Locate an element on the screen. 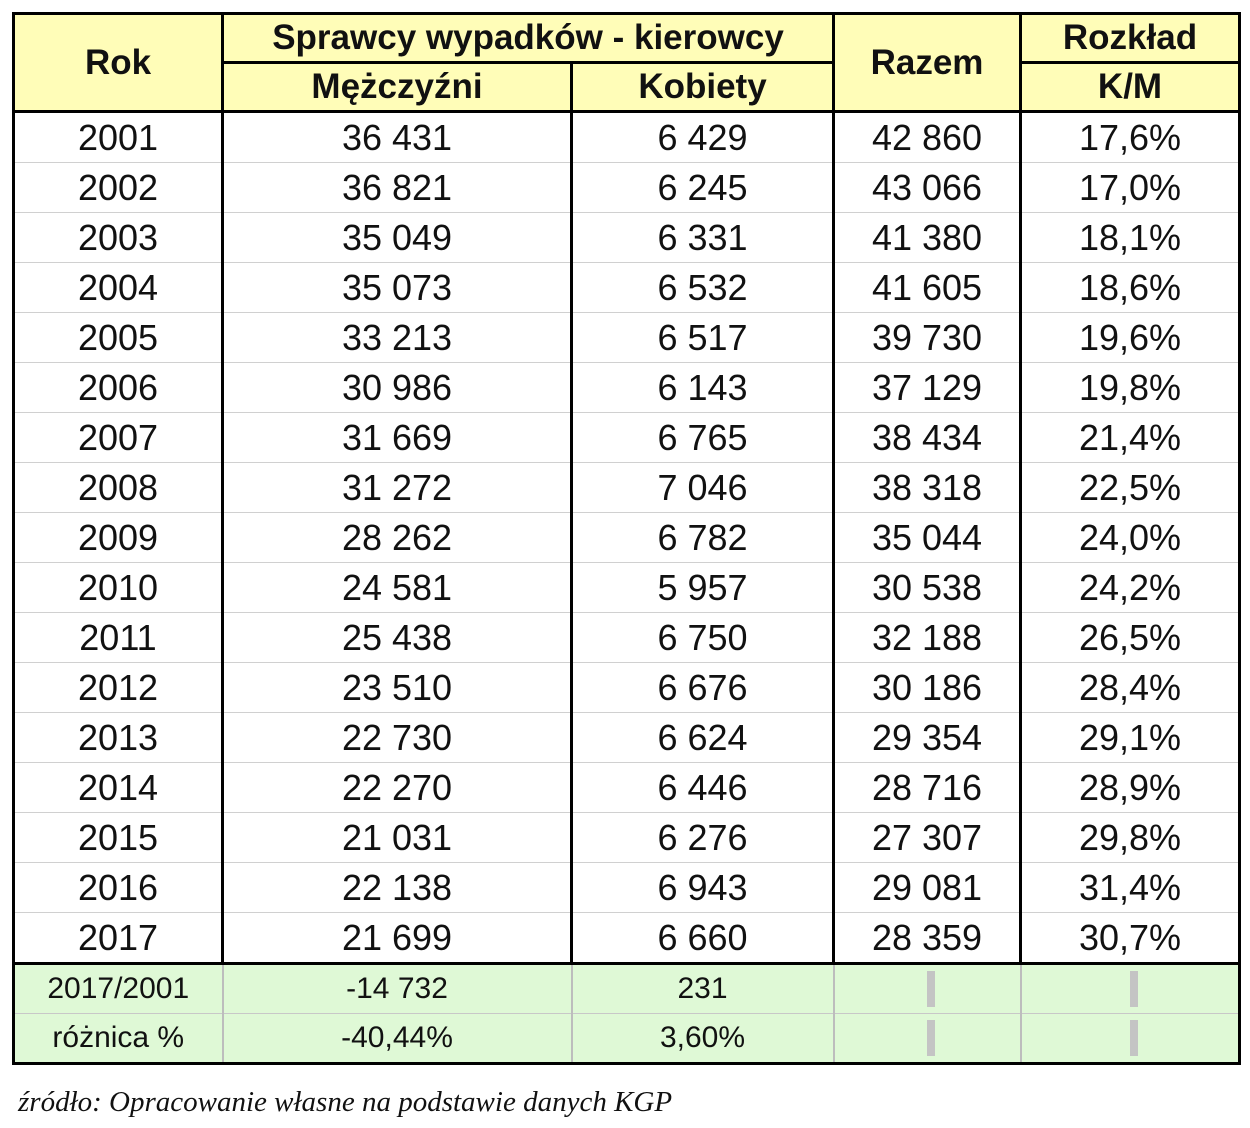  men-cell: 21 031 is located at coordinates (397, 837).